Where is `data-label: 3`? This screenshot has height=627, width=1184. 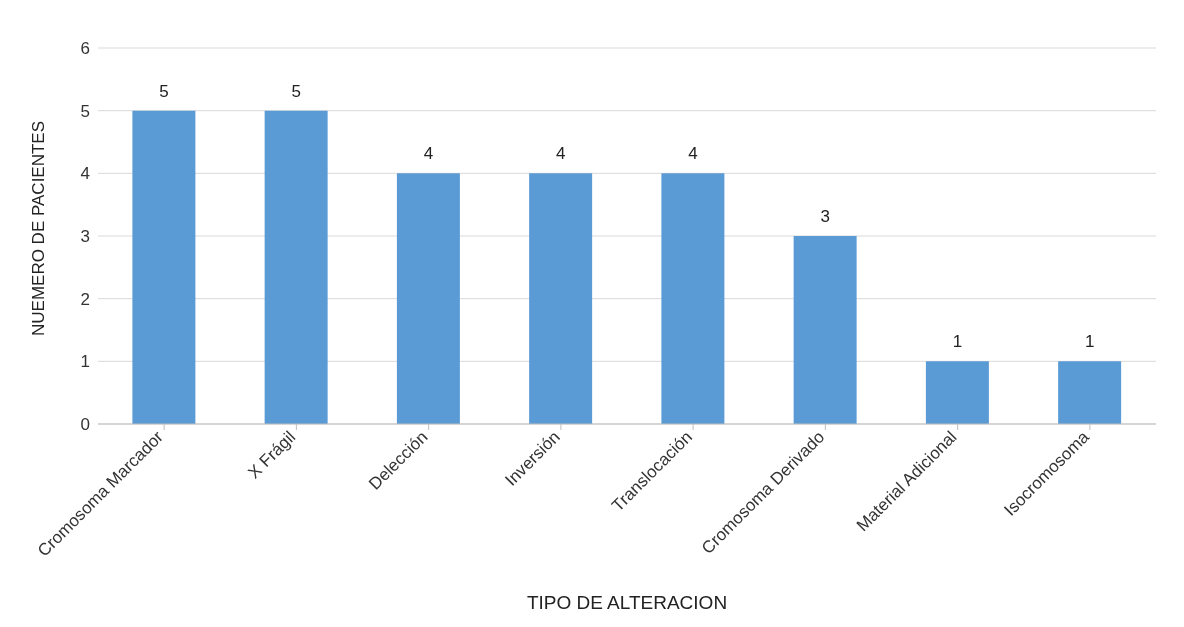 data-label: 3 is located at coordinates (825, 216).